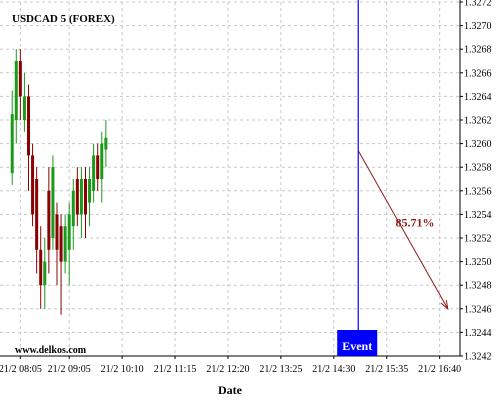 The width and height of the screenshot is (500, 400). I want to click on event-box, so click(357, 343).